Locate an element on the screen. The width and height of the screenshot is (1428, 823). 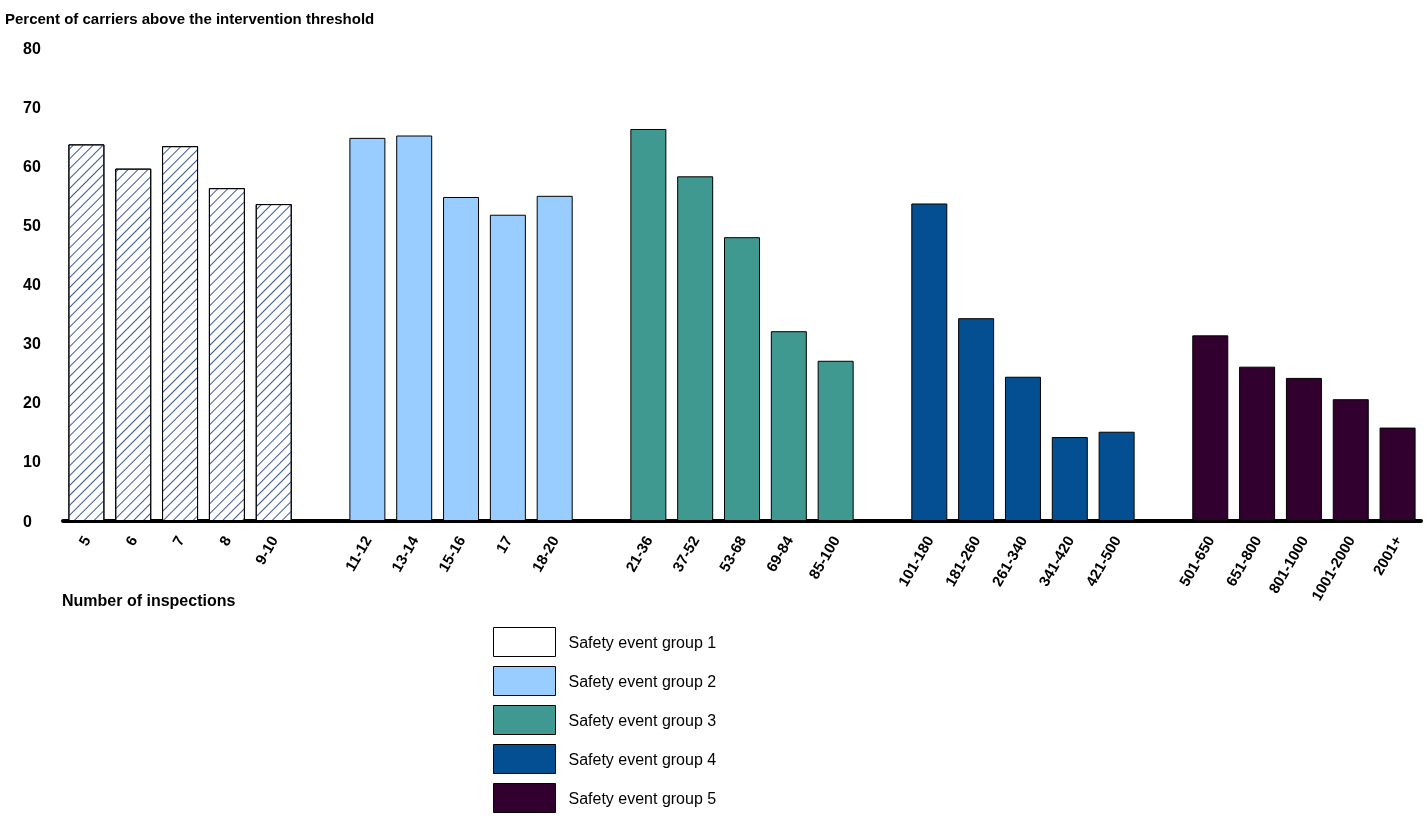
y-tick-label: 40 is located at coordinates (32, 284).